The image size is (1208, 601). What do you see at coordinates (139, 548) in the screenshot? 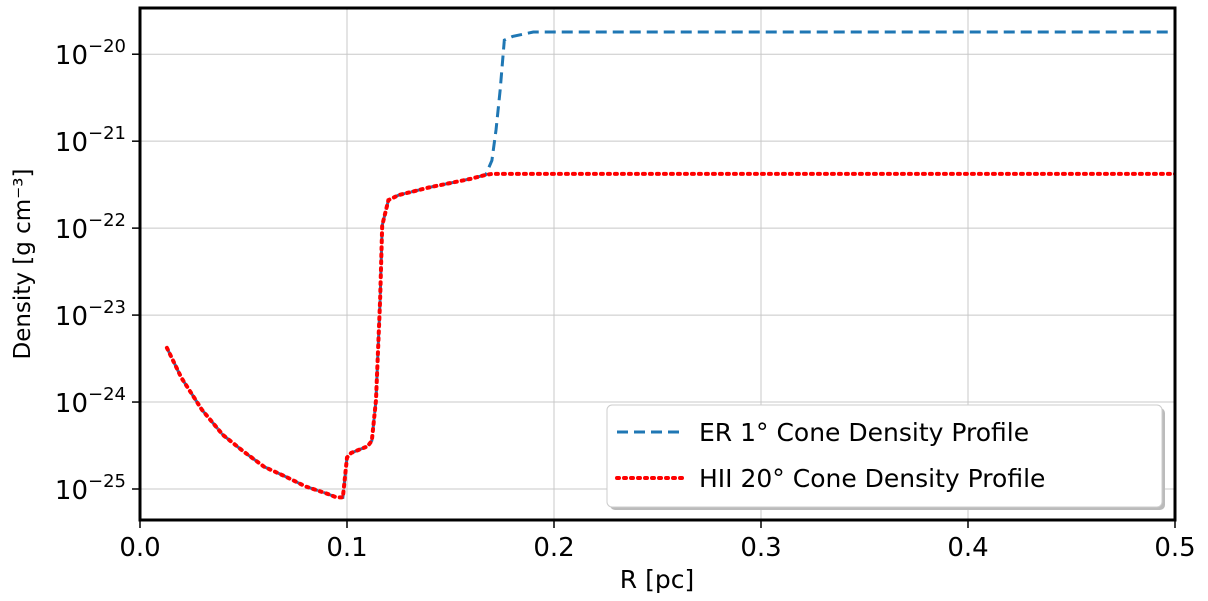
I see `x-tick-label: 0.0` at bounding box center [139, 548].